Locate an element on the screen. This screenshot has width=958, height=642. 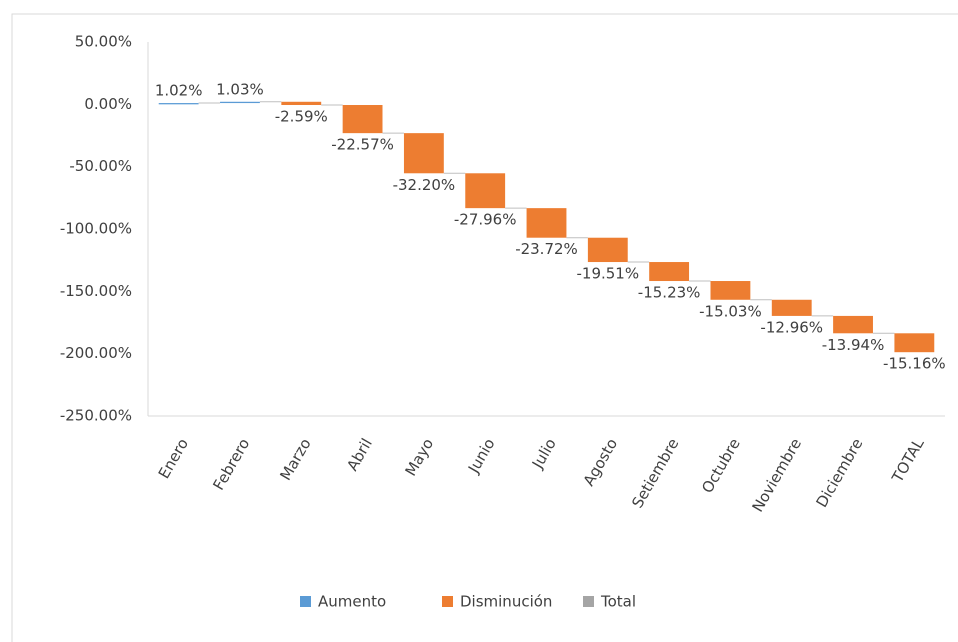
data-label: -2.59% is located at coordinates (301, 117).